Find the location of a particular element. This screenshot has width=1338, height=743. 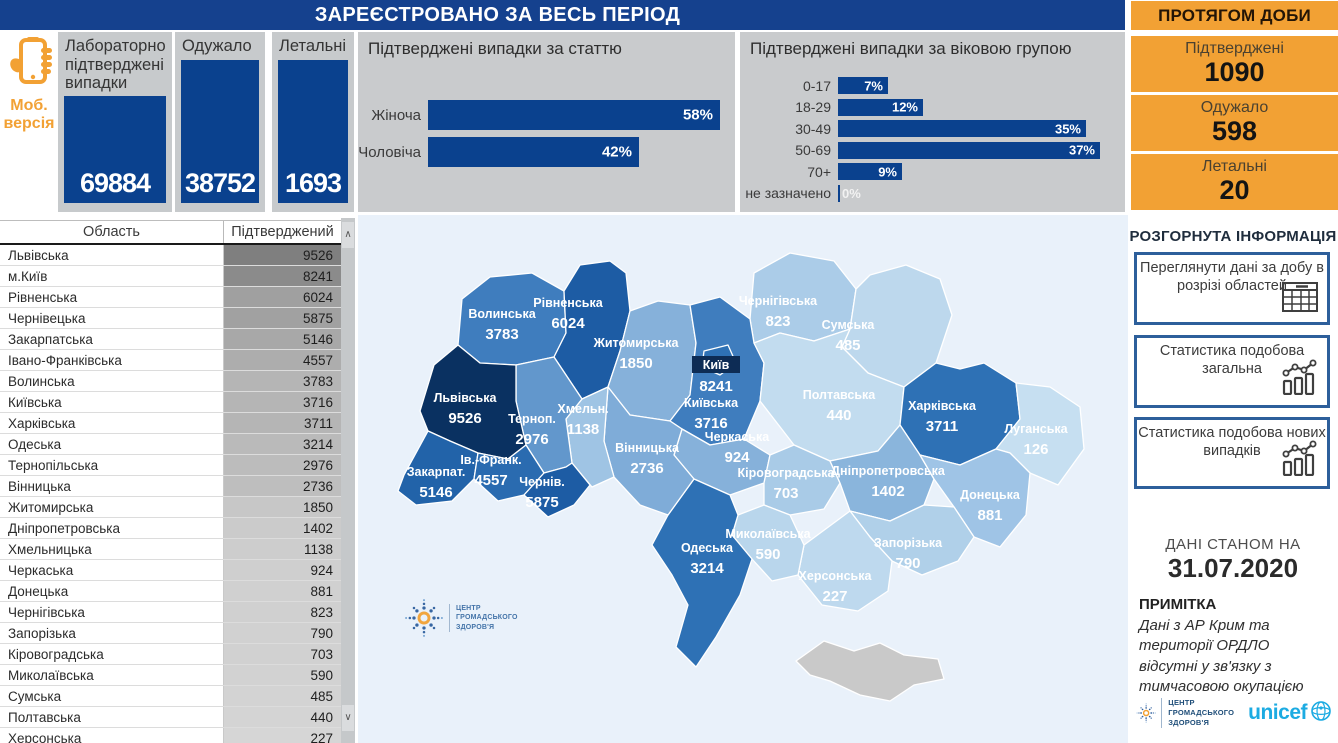

map-region-label: Чернів. is located at coordinates (542, 482).